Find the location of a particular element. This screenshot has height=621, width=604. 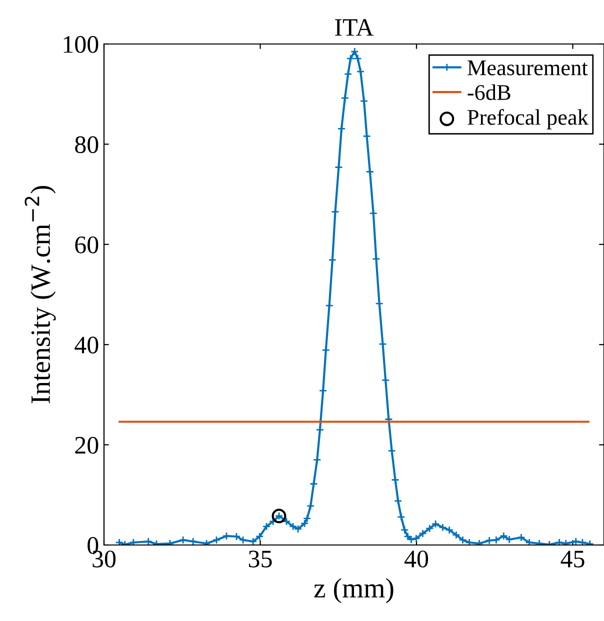

y-tick-label: 20 is located at coordinates (86, 445).